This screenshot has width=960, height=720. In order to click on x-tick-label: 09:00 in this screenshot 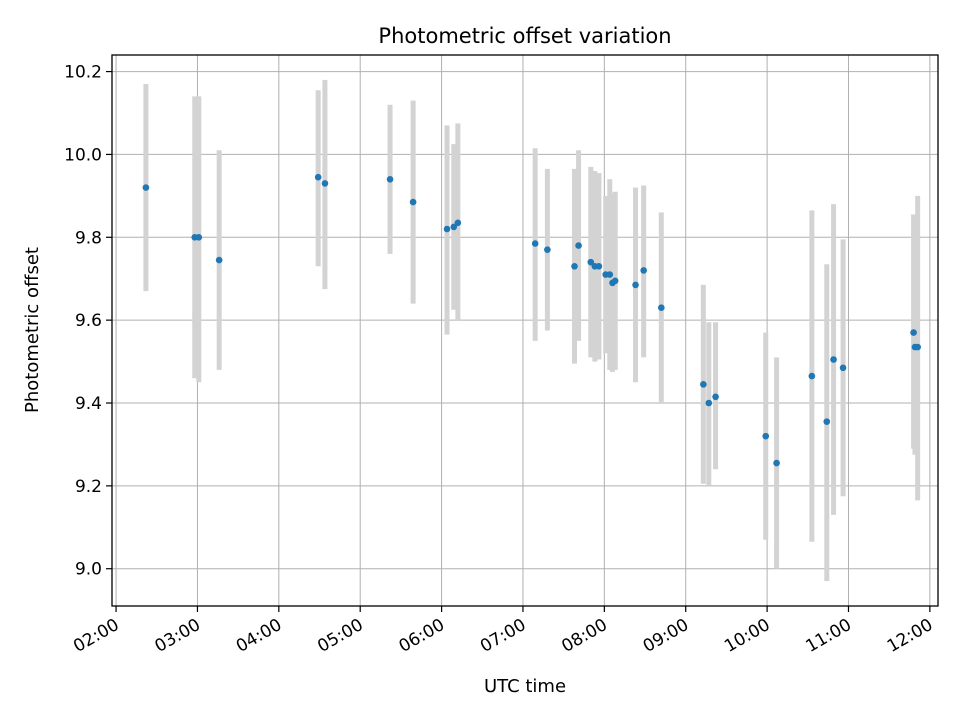, I will do `click(666, 636)`.